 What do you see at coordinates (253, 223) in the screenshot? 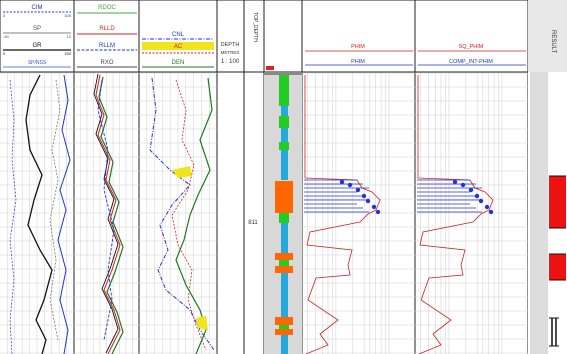
I see `depth-marker: 811` at bounding box center [253, 223].